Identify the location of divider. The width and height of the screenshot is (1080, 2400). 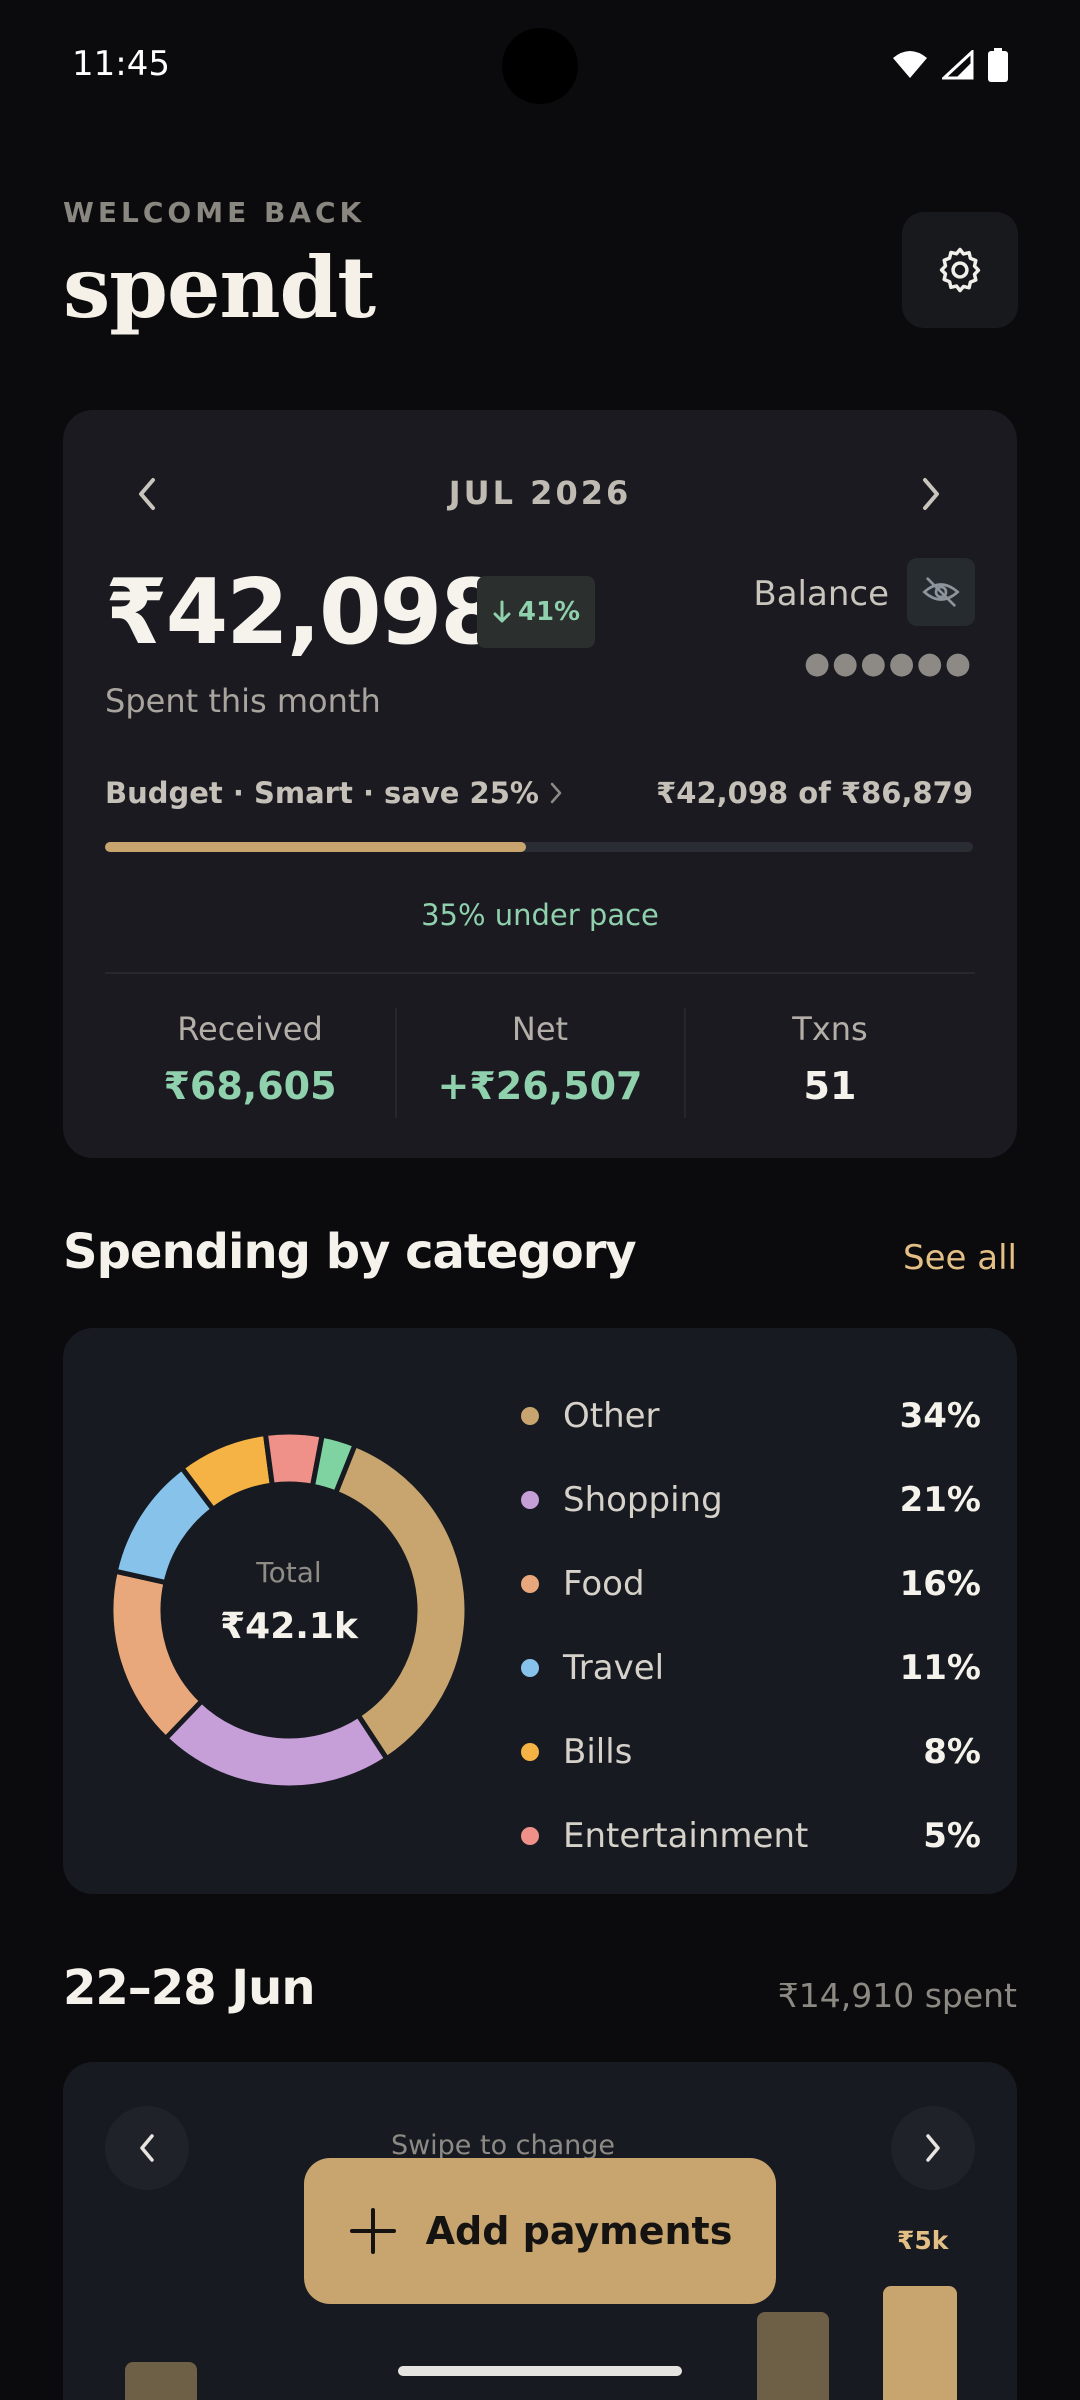
(540, 973).